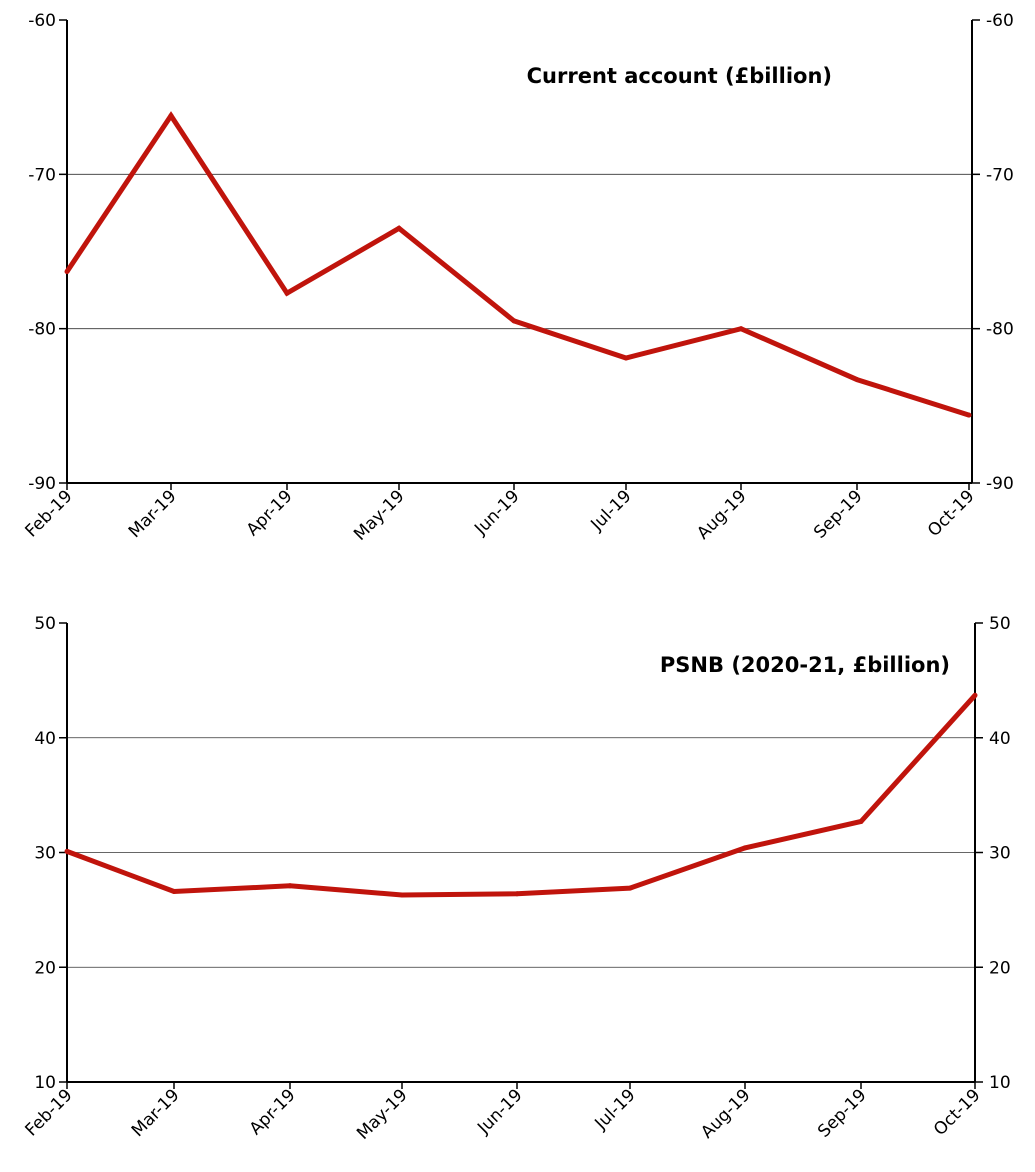 The image size is (1035, 1172). I want to click on psnb-x-tick-label: Feb-19, so click(48, 1112).